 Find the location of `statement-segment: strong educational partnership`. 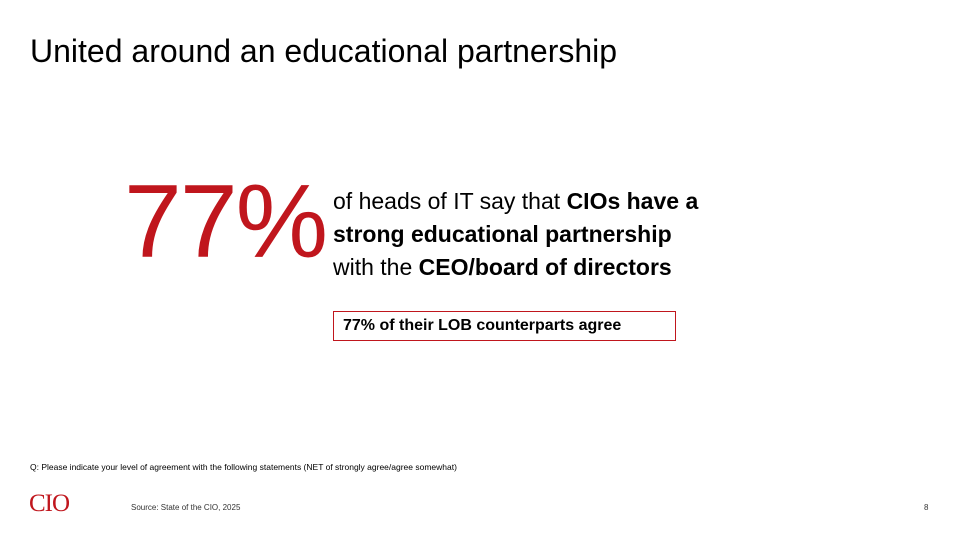

statement-segment: strong educational partnership is located at coordinates (502, 234).